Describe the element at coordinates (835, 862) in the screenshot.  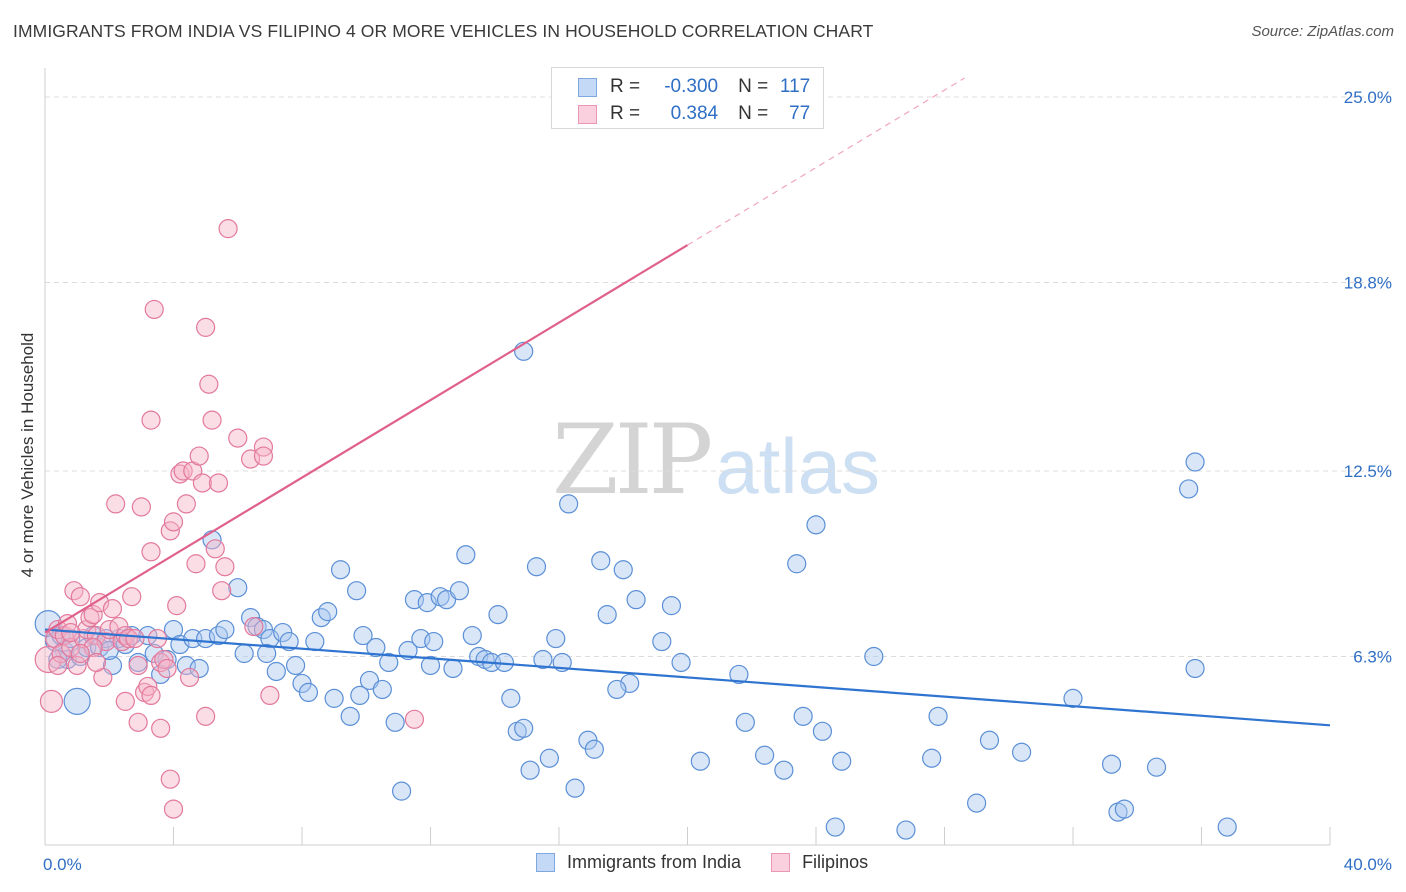
I see `series-label-filipinos: Filipinos` at that location.